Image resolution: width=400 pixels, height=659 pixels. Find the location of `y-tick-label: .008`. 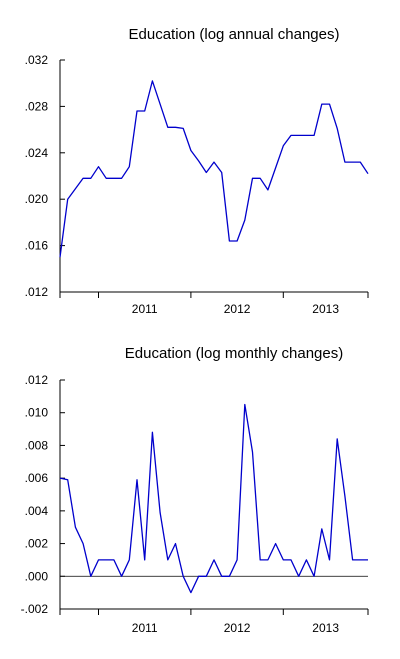

y-tick-label: .008 is located at coordinates (37, 445).